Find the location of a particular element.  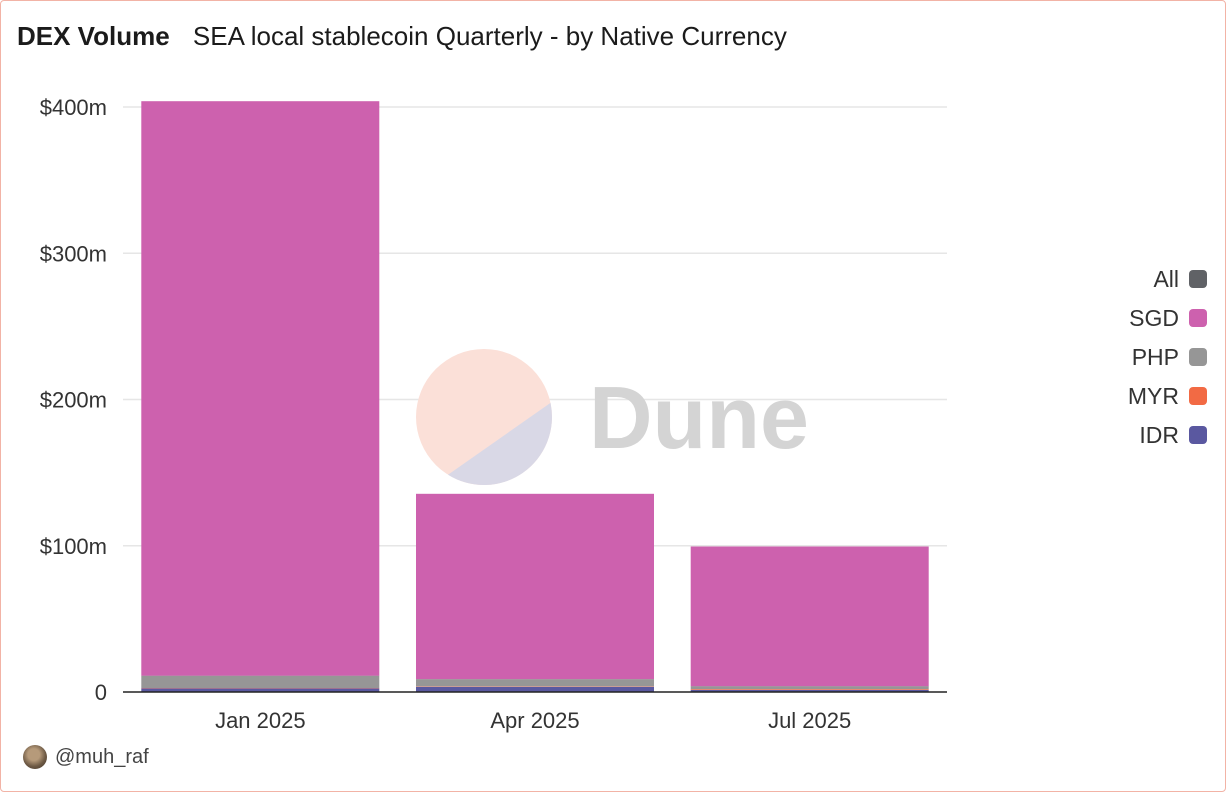

legend-label: All is located at coordinates (1166, 279).